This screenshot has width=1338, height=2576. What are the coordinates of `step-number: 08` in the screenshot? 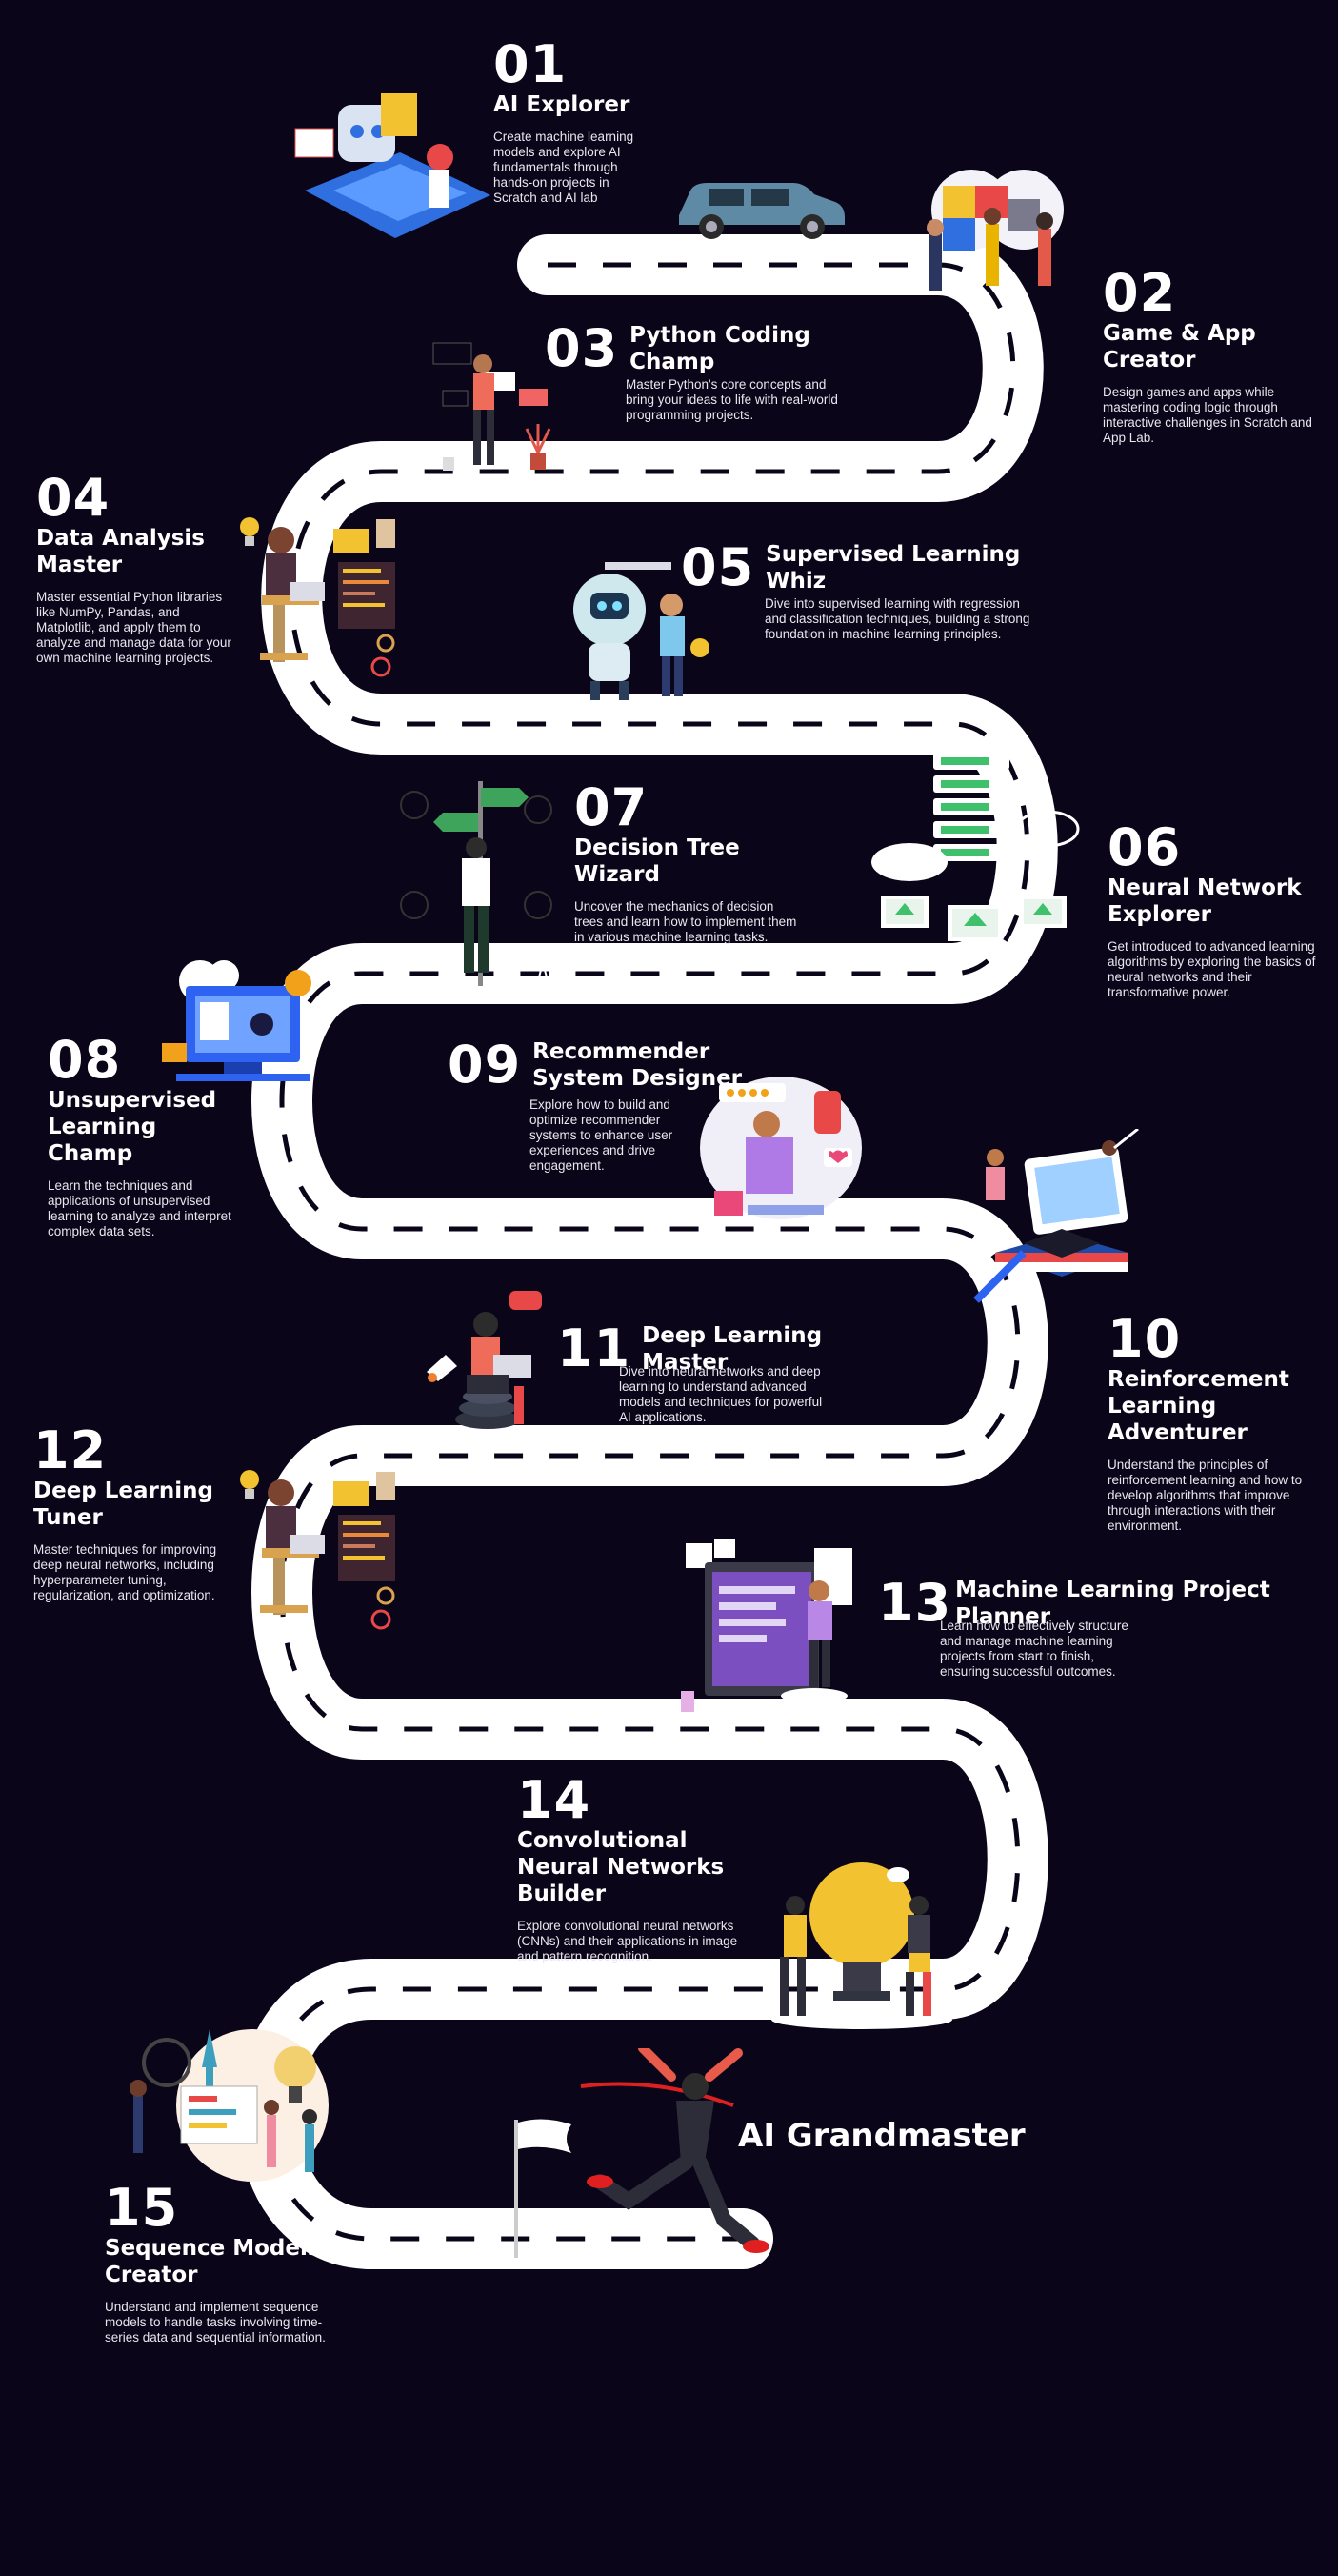 It's located at (85, 1060).